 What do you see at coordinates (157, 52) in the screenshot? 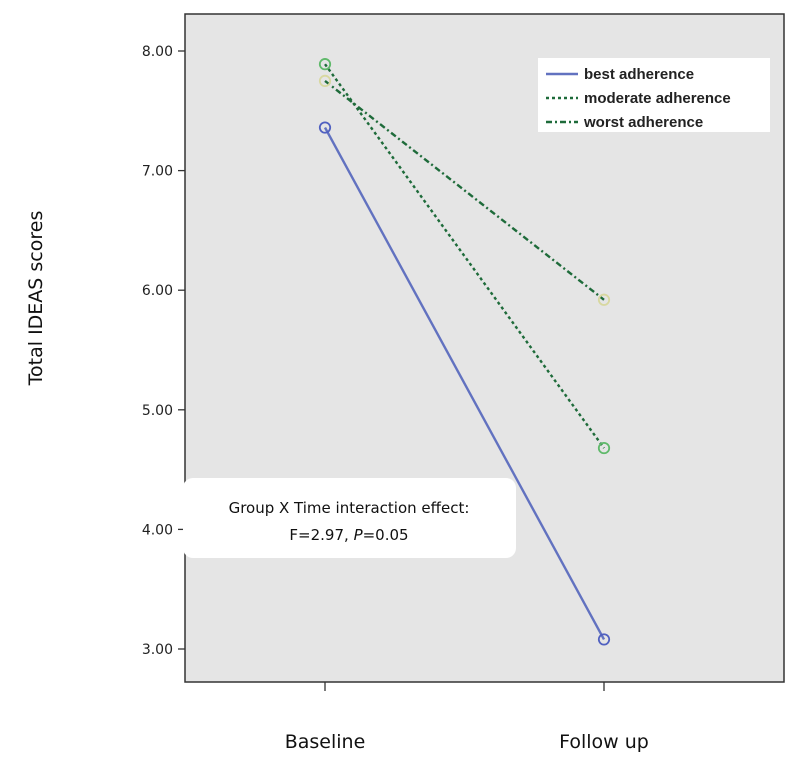
I see `y-tick-label: 8.00` at bounding box center [157, 52].